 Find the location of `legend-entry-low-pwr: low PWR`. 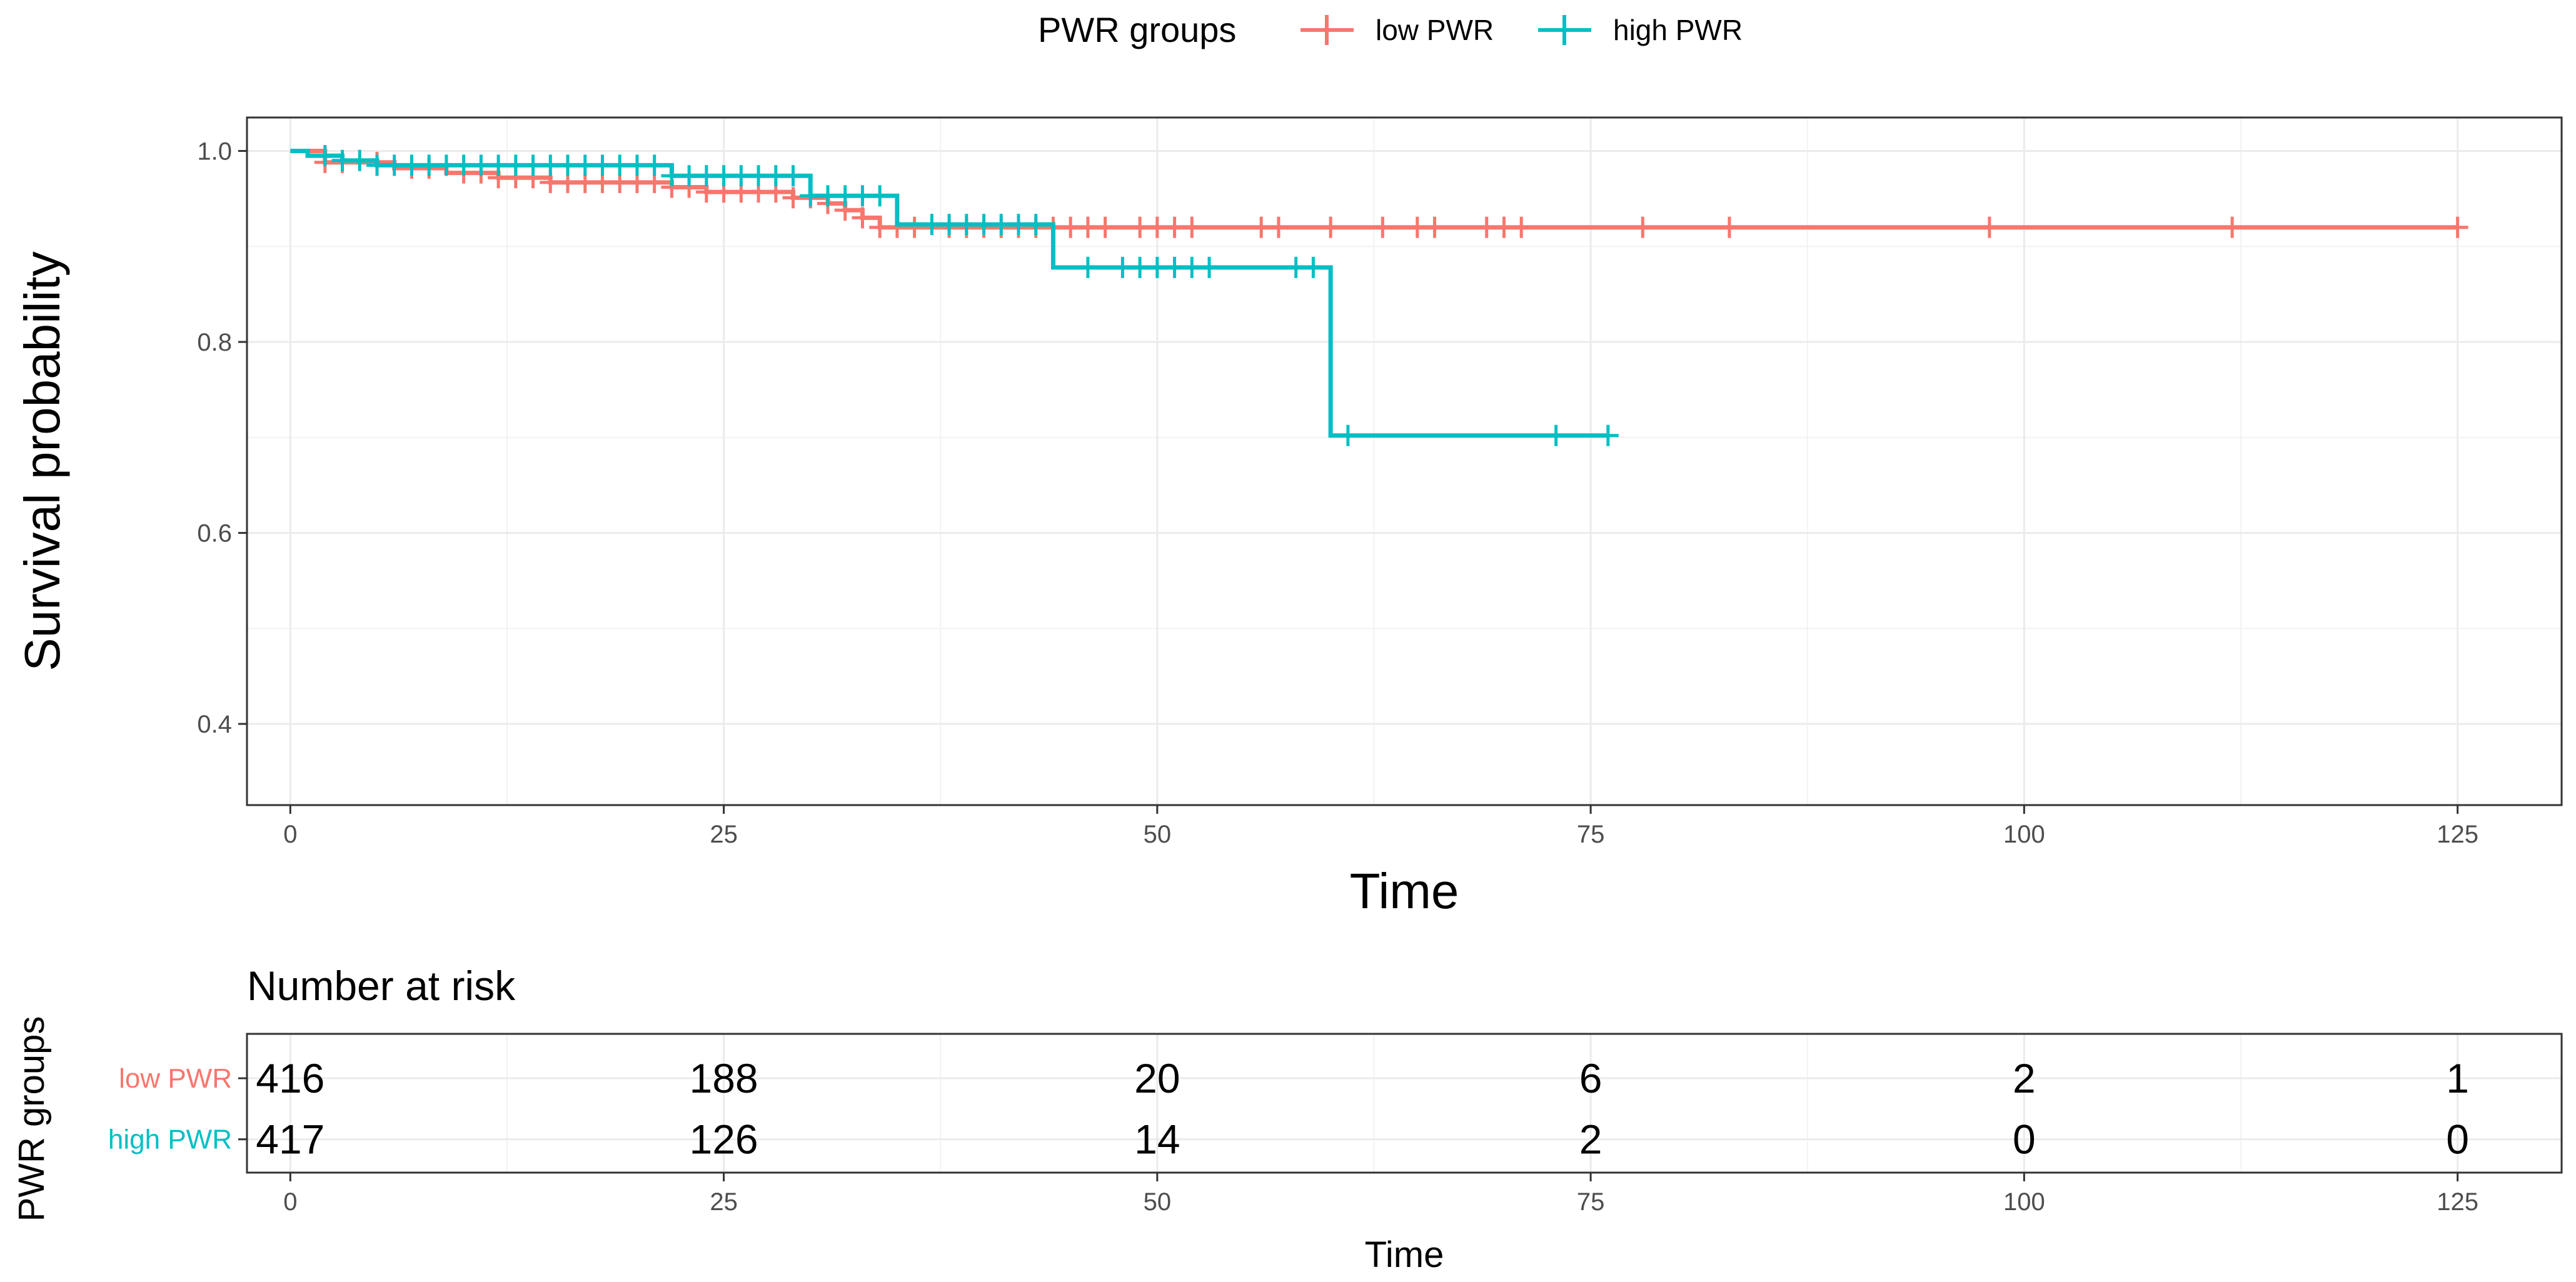

legend-entry-low-pwr: low PWR is located at coordinates (1397, 30).